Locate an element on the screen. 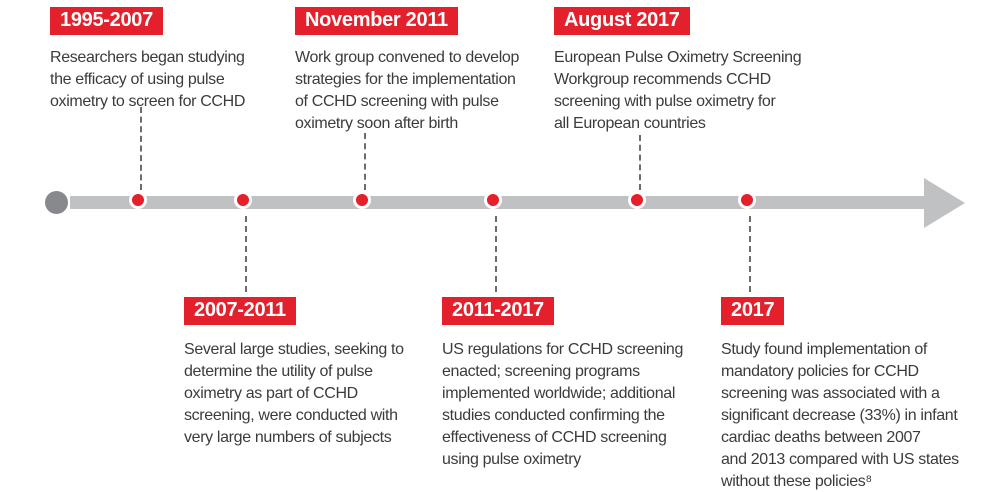  event-date-badge: 1995-2007 is located at coordinates (106, 21).